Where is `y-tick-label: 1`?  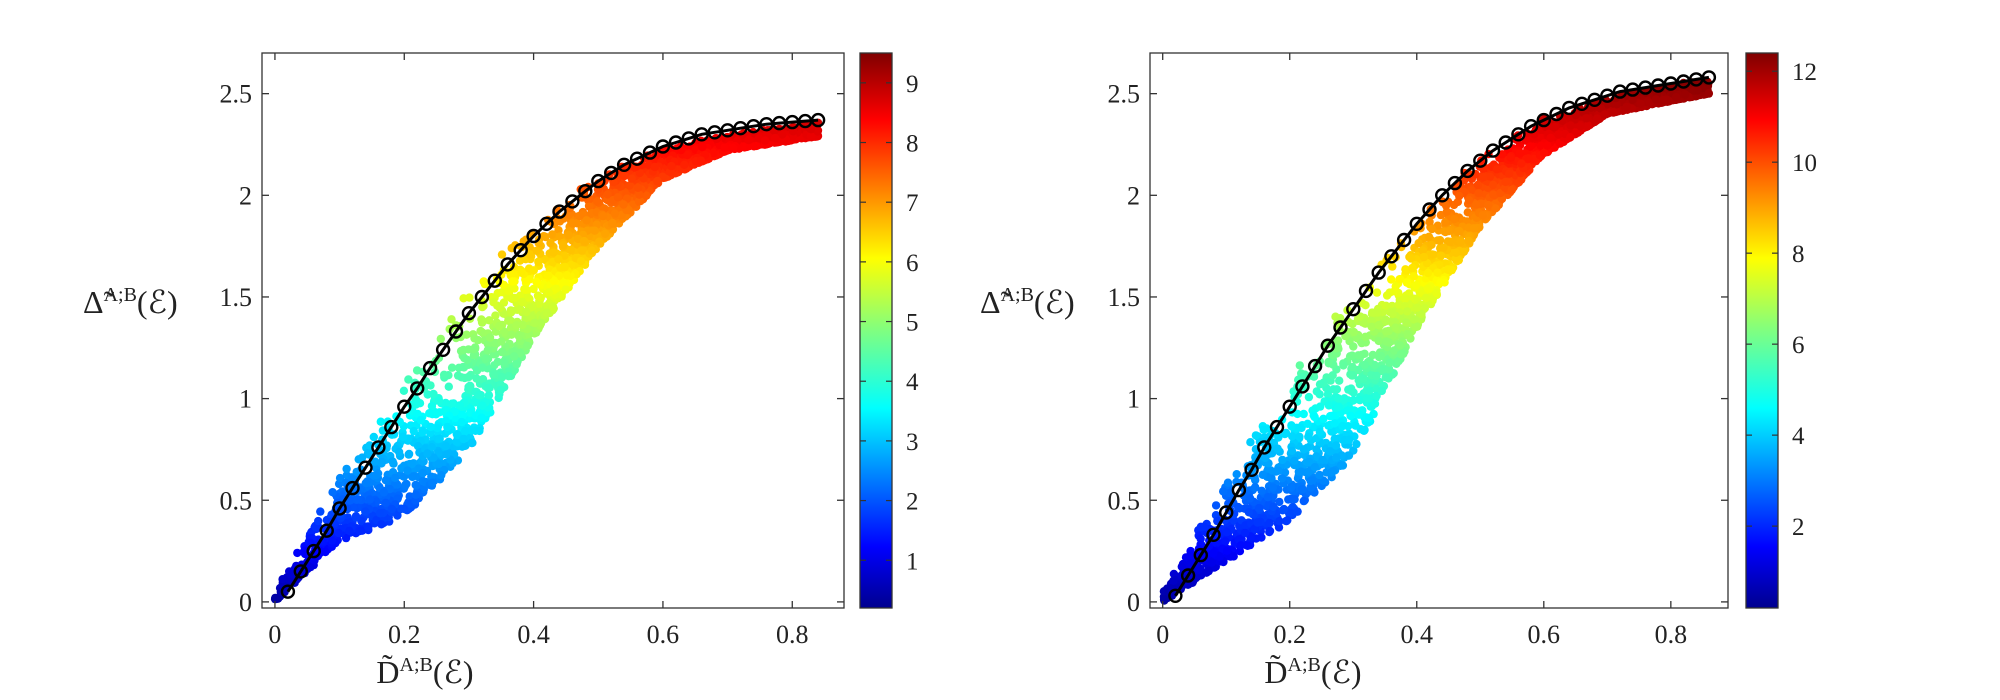 y-tick-label: 1 is located at coordinates (245, 399).